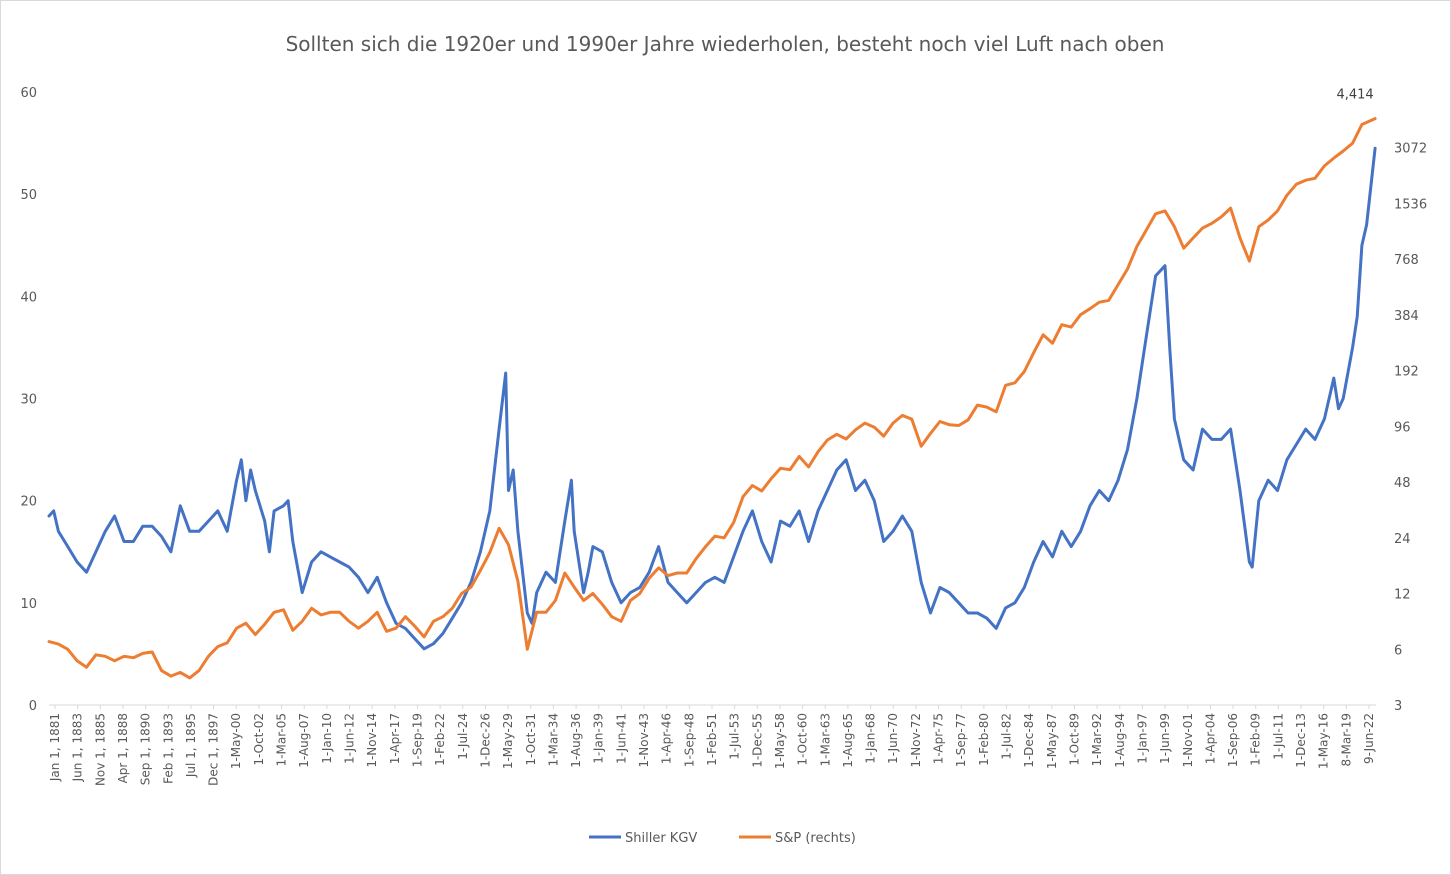 This screenshot has width=1451, height=875. Describe the element at coordinates (1406, 260) in the screenshot. I see `y-right-tick-label: 768` at that location.